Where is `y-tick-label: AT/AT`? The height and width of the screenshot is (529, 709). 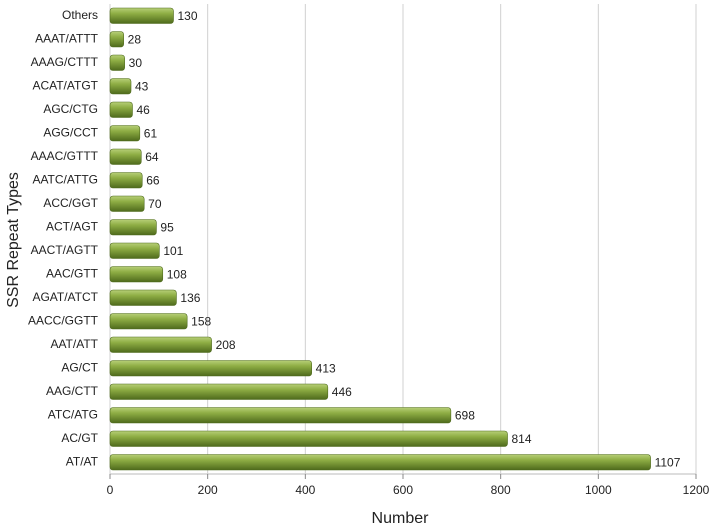 y-tick-label: AT/AT is located at coordinates (82, 461).